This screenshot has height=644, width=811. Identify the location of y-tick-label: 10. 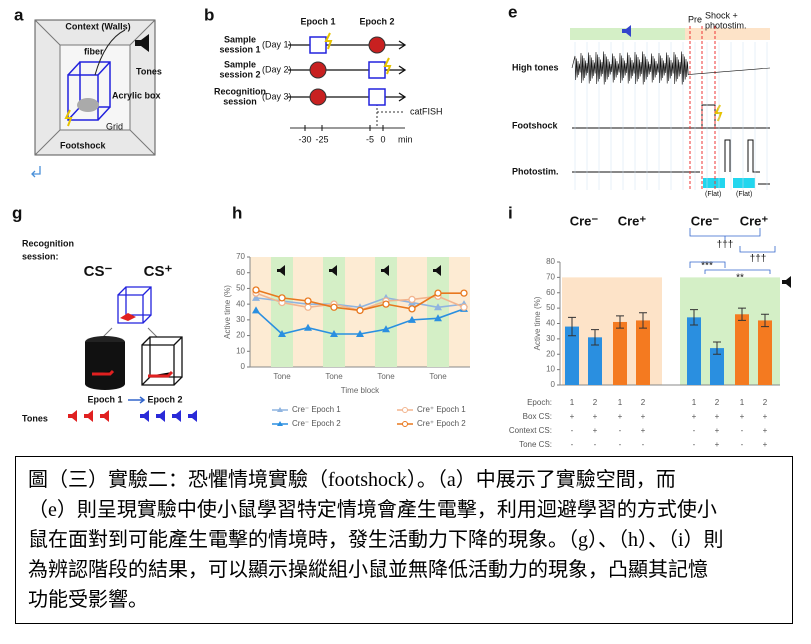
(240, 350).